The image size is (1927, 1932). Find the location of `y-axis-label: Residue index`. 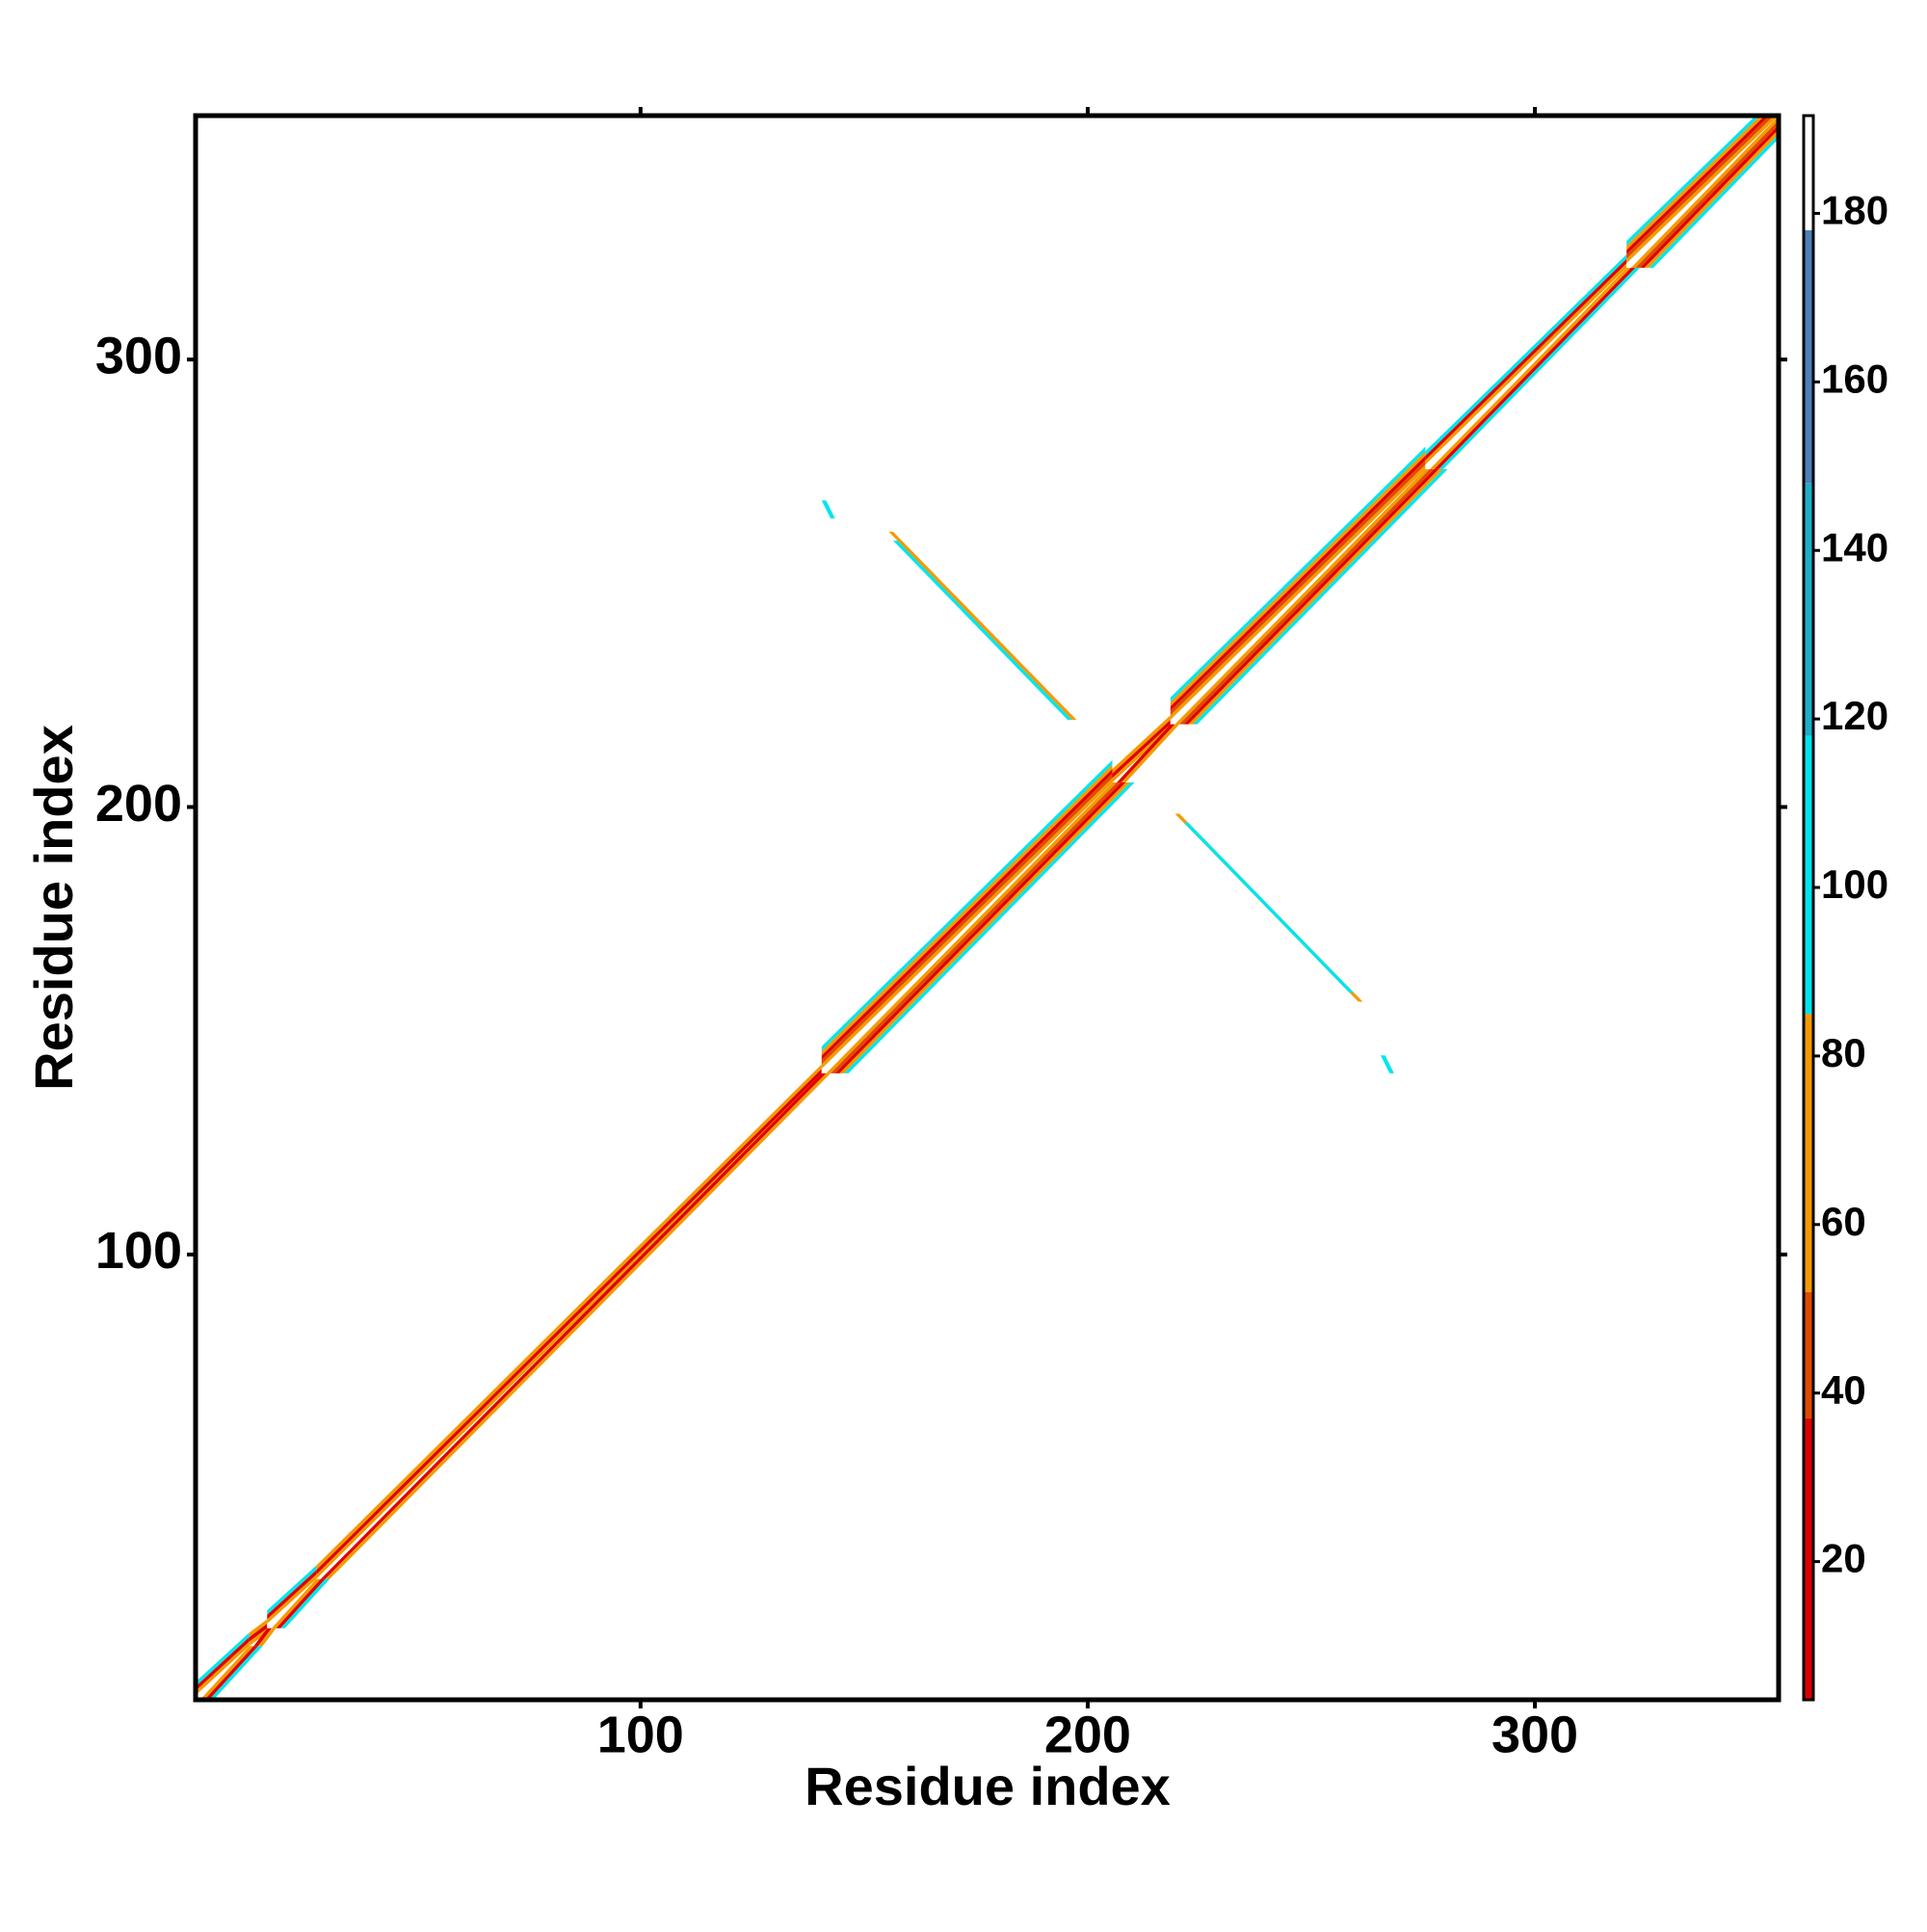

y-axis-label: Residue index is located at coordinates (53, 908).